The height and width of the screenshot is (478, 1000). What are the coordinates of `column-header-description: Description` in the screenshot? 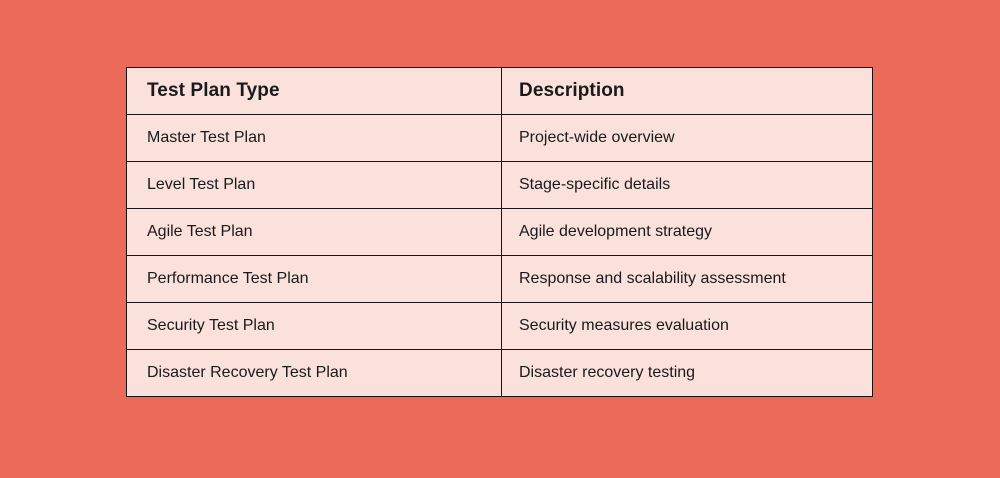 It's located at (687, 91).